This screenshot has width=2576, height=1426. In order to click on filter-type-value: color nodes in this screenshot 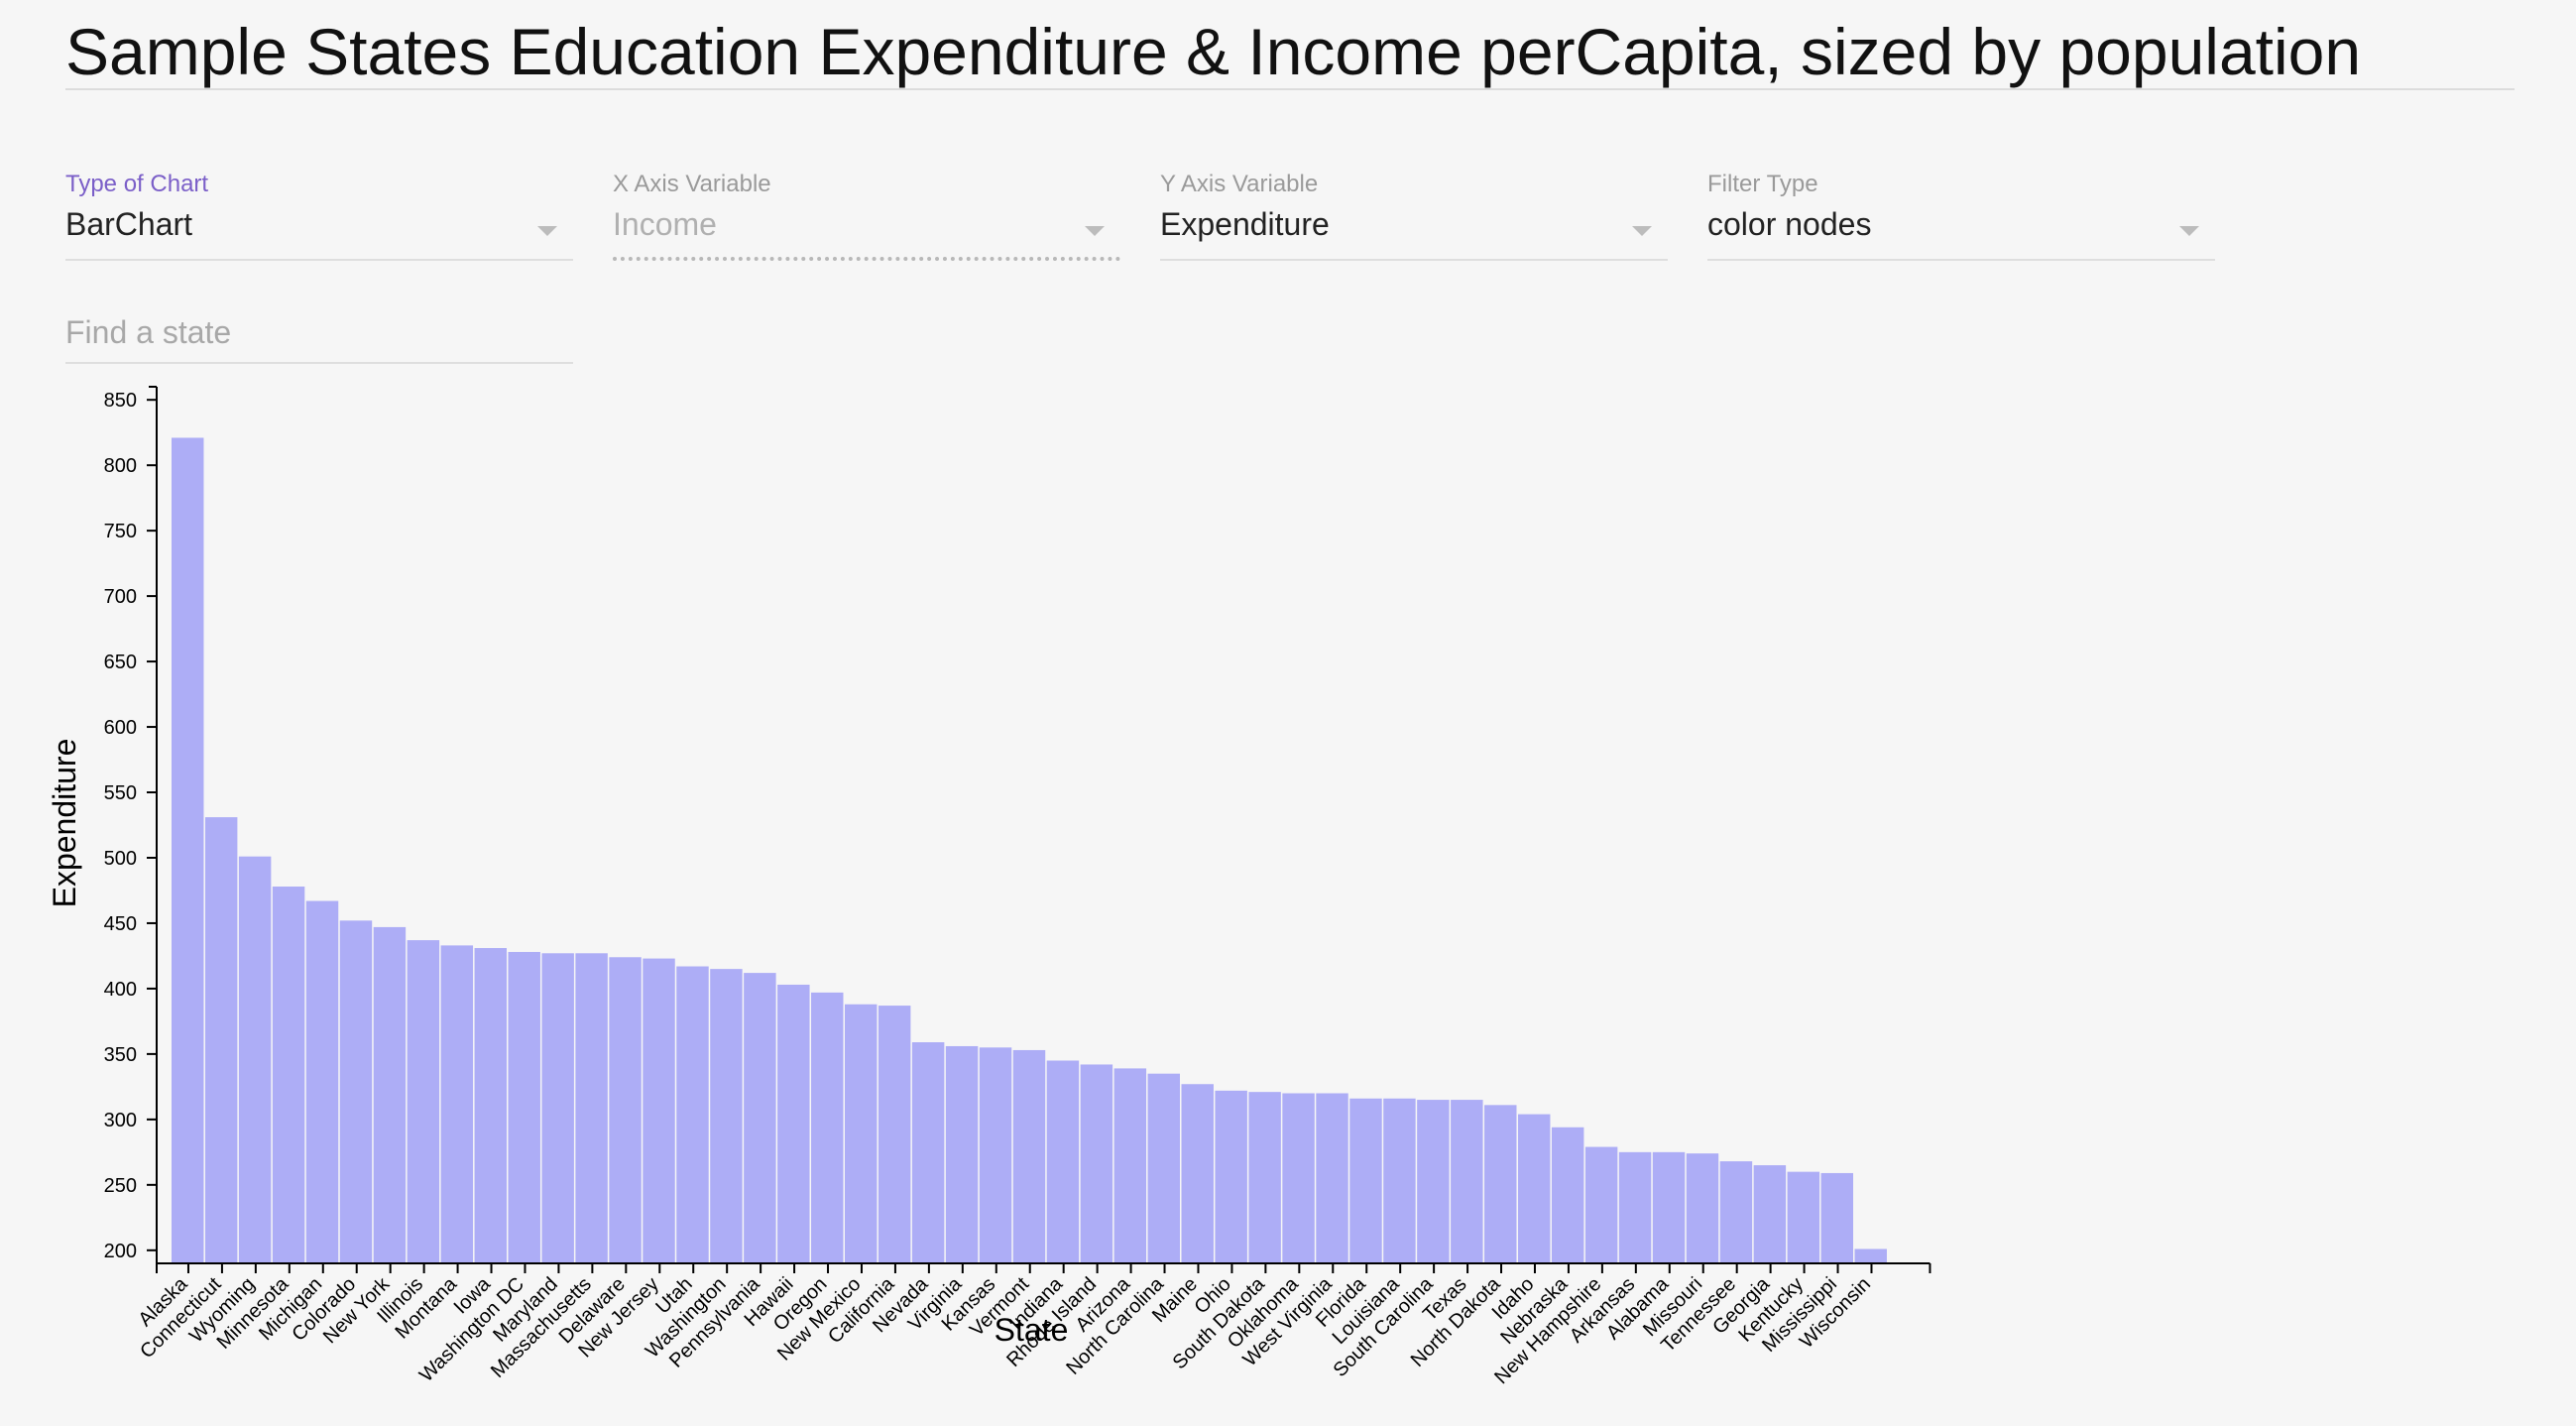, I will do `click(1790, 224)`.